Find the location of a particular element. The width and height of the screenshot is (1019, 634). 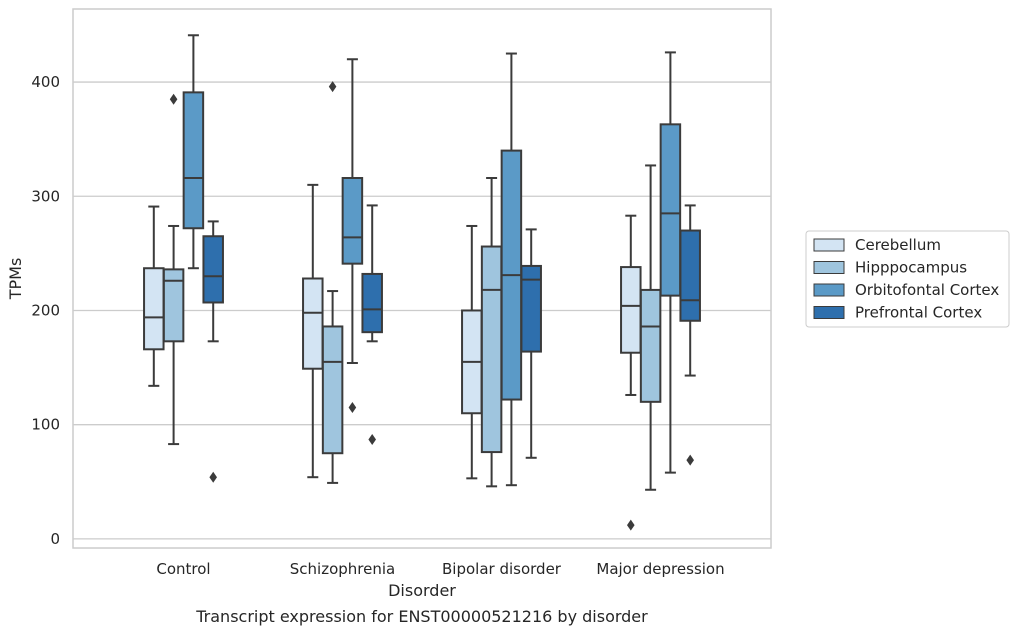

y-tick-label: 200 is located at coordinates (45, 310).